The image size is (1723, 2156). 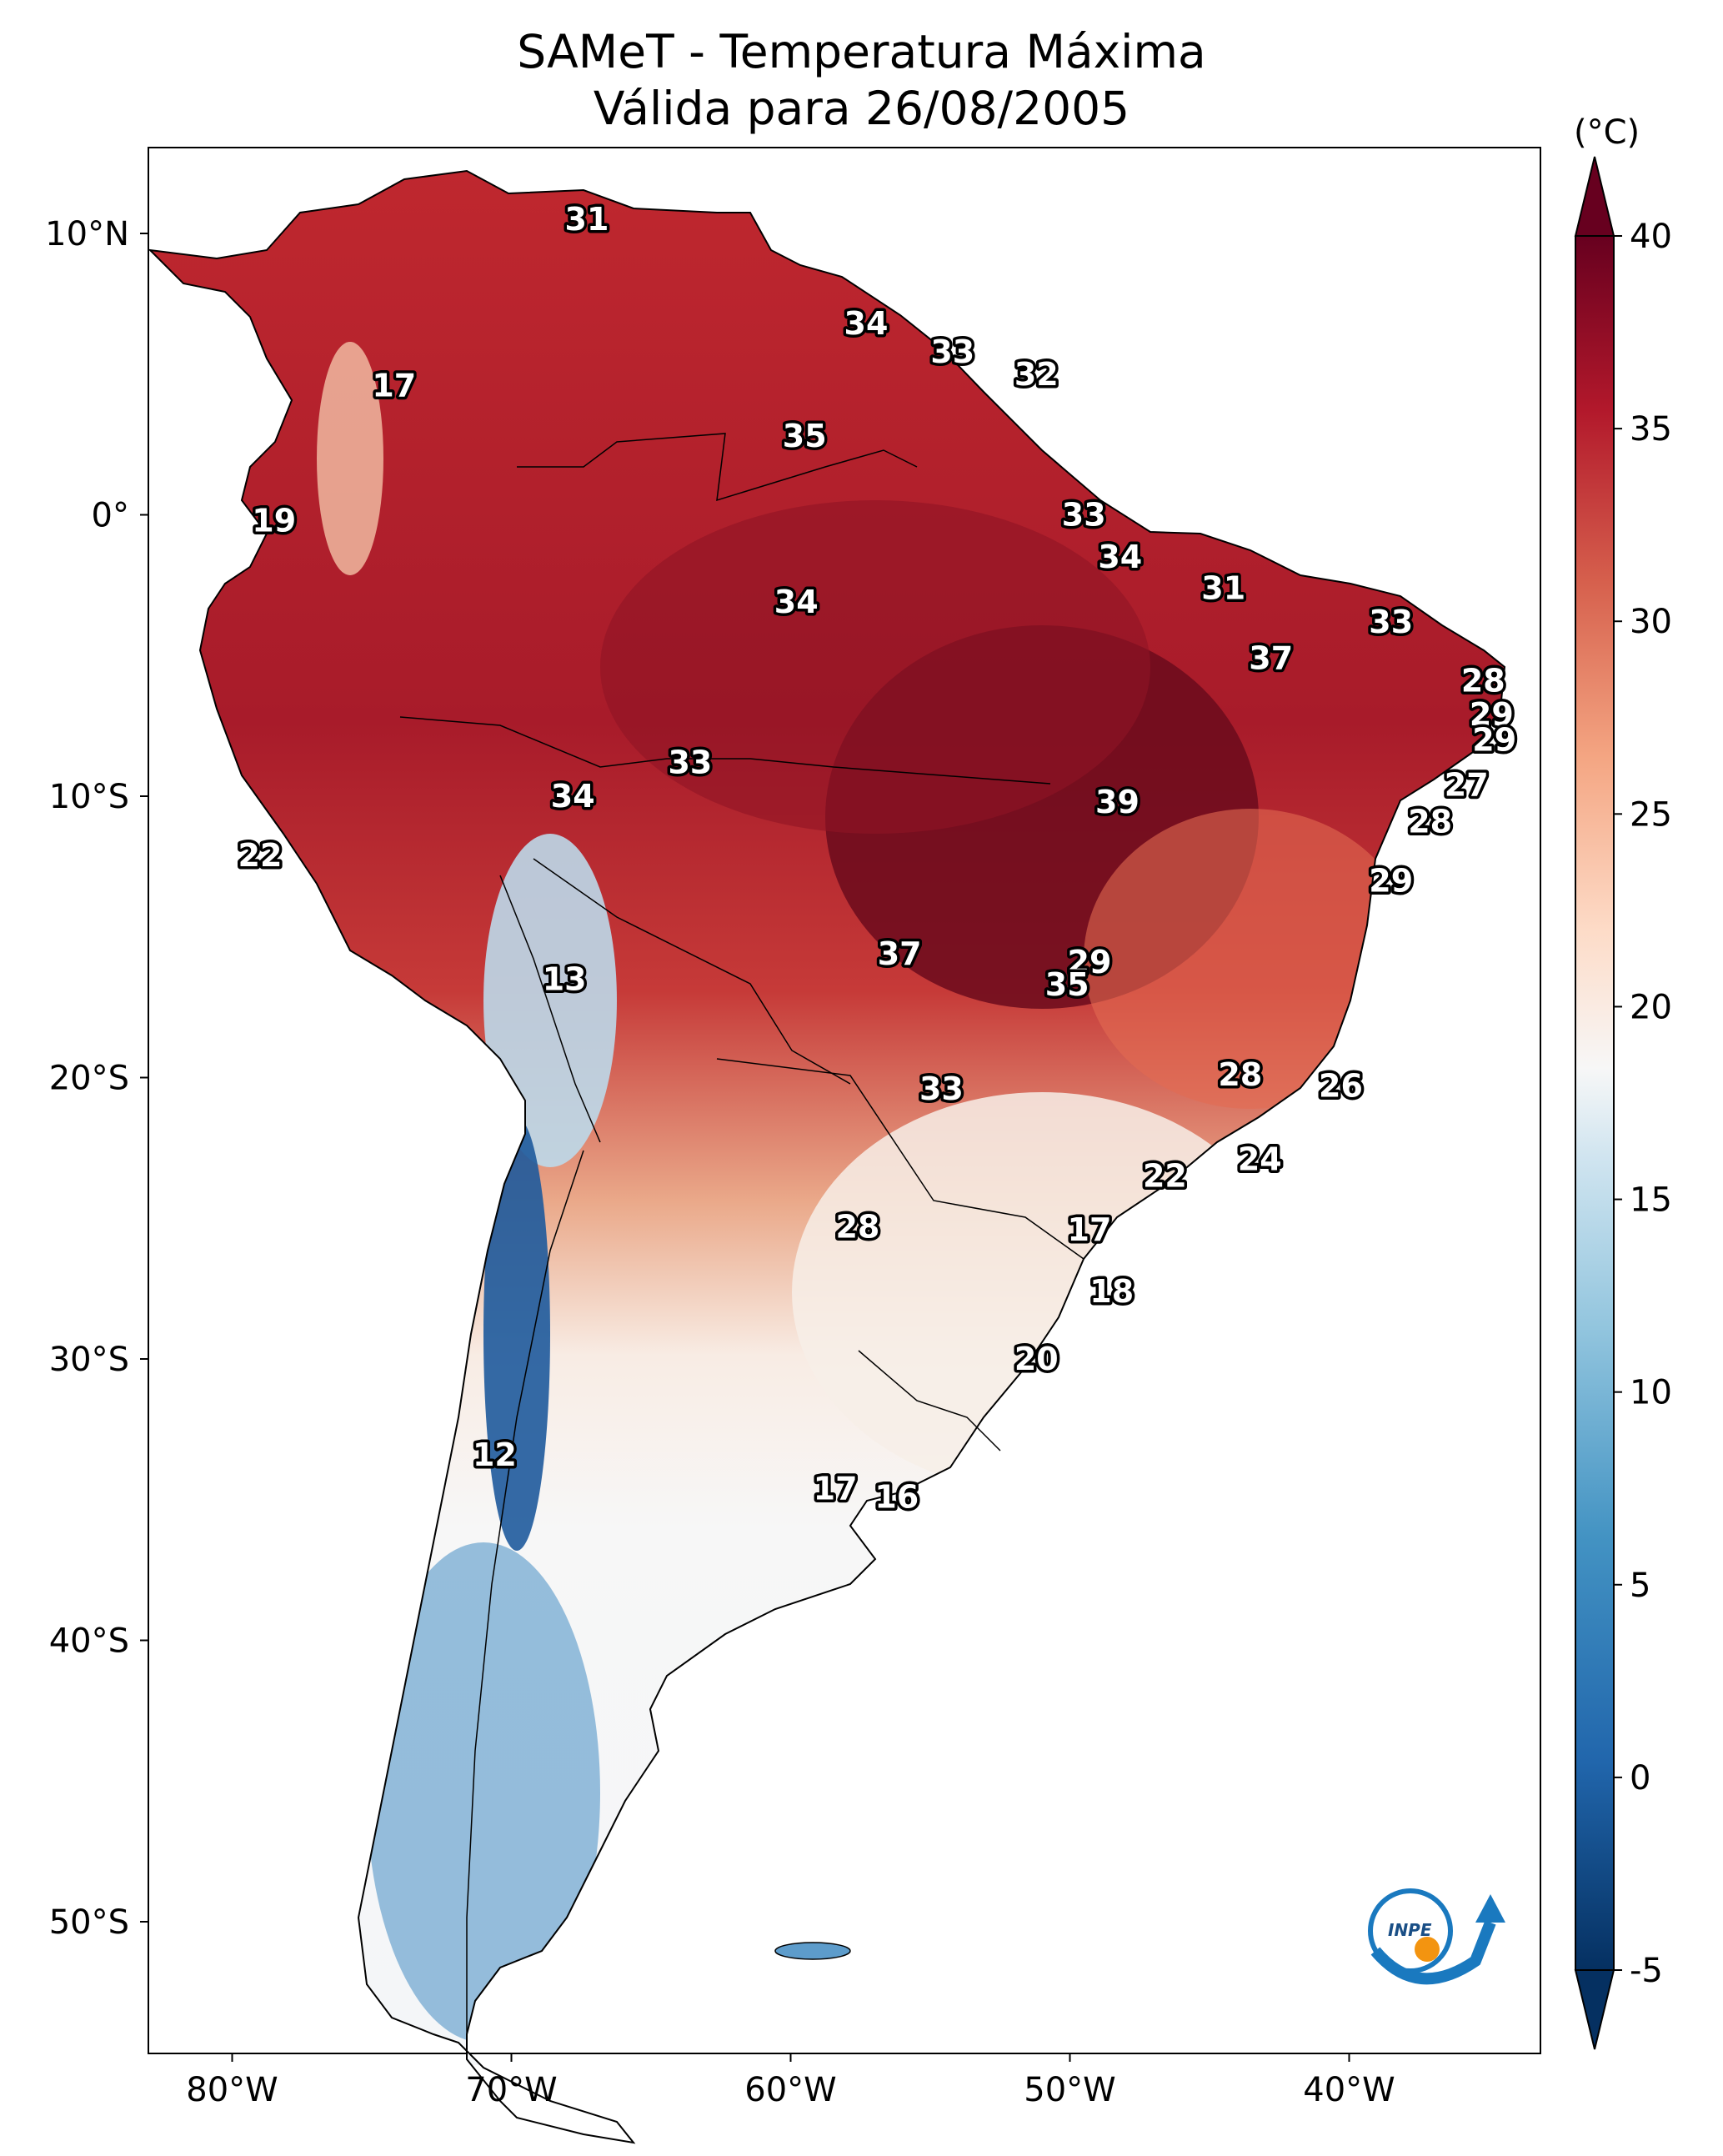 I want to click on colorbar-tick-label: 10, so click(x=1651, y=1393).